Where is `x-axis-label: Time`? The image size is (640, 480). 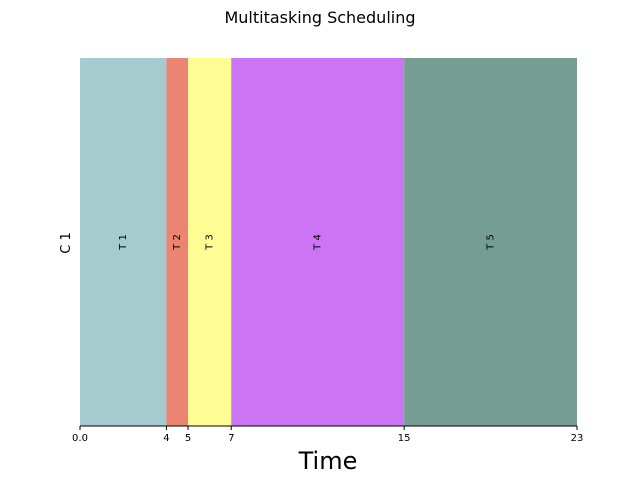 x-axis-label: Time is located at coordinates (328, 461).